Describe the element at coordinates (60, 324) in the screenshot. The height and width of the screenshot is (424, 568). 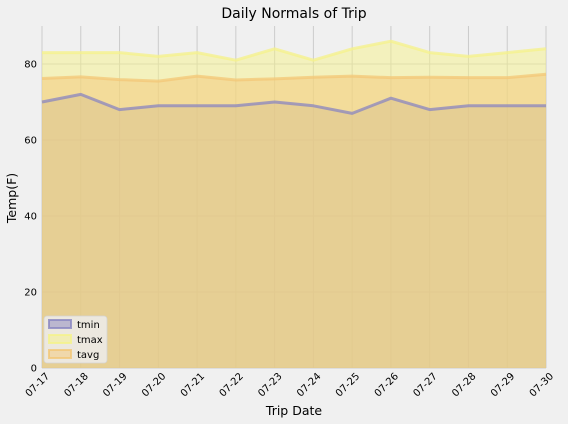
I see `legend-swatch-tmin` at that location.